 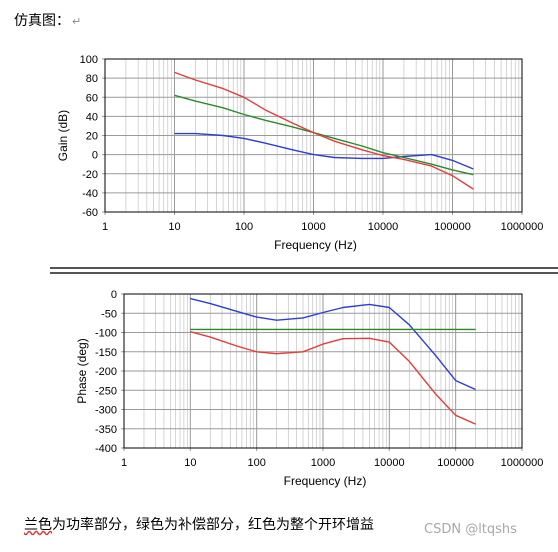 What do you see at coordinates (333, 378) in the screenshot?
I see `chart2-series-red` at bounding box center [333, 378].